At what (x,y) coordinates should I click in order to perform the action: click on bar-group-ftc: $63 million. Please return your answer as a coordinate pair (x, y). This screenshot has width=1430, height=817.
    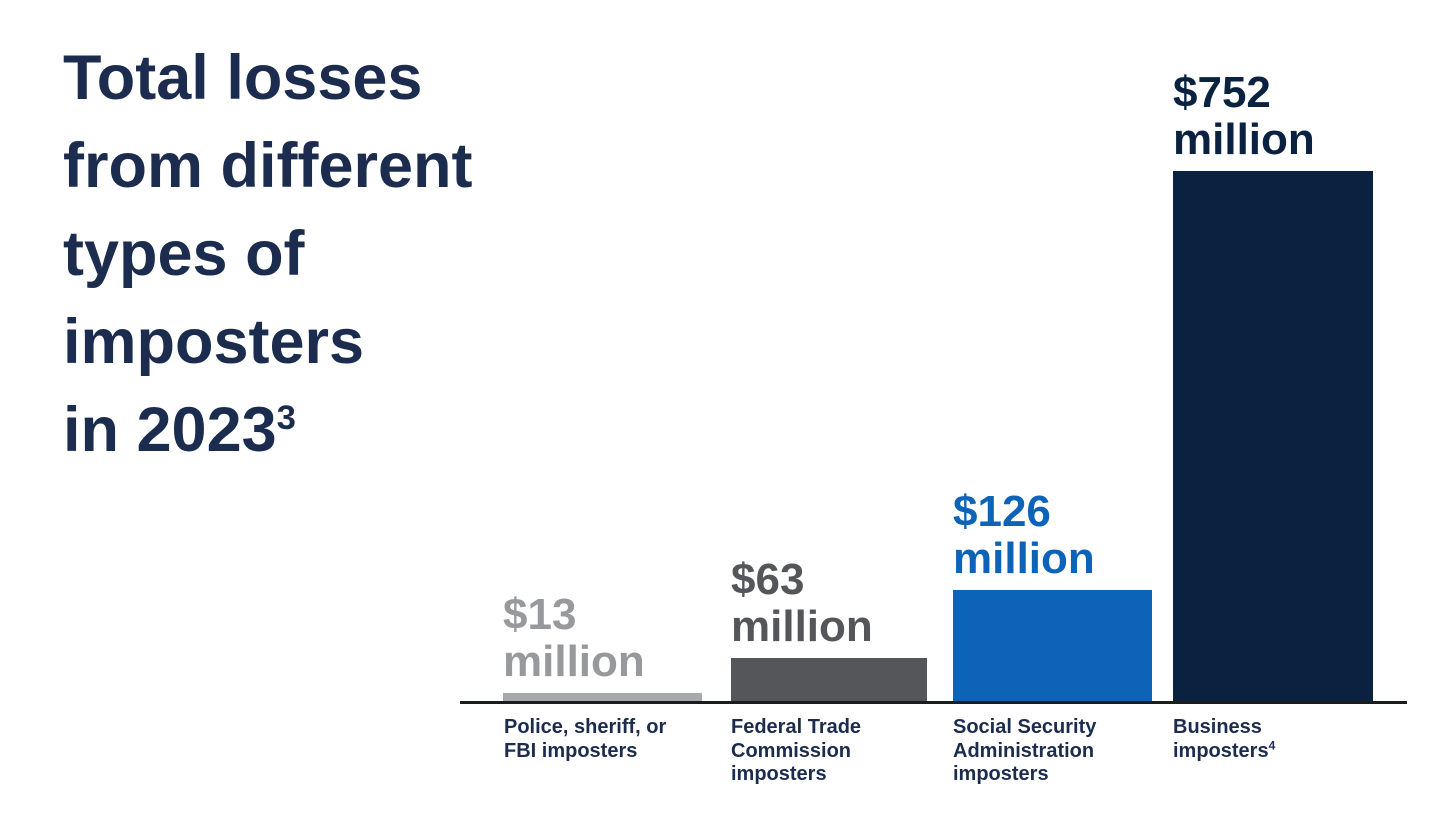
    Looking at the image, I should click on (829, 628).